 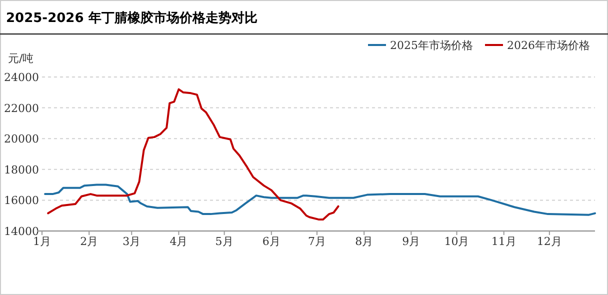 What do you see at coordinates (320, 200) in the screenshot?
I see `line-series` at bounding box center [320, 200].